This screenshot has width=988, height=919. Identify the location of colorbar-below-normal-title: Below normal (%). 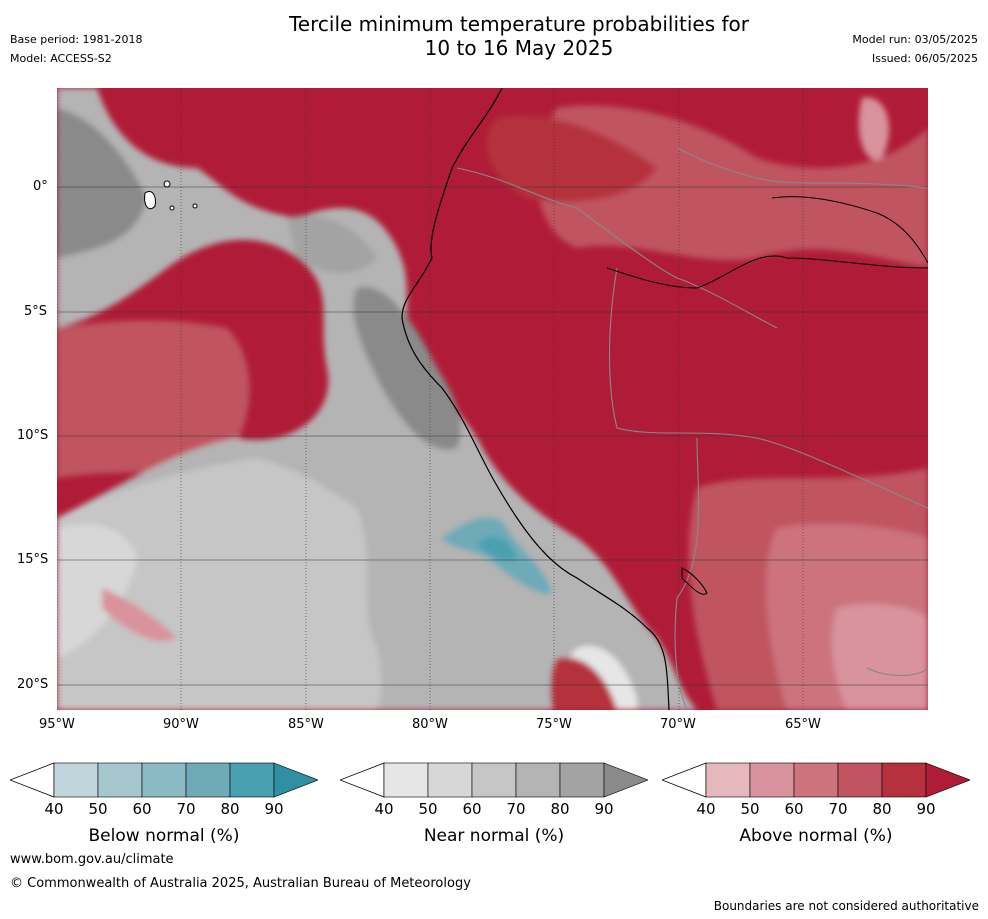
(164, 836).